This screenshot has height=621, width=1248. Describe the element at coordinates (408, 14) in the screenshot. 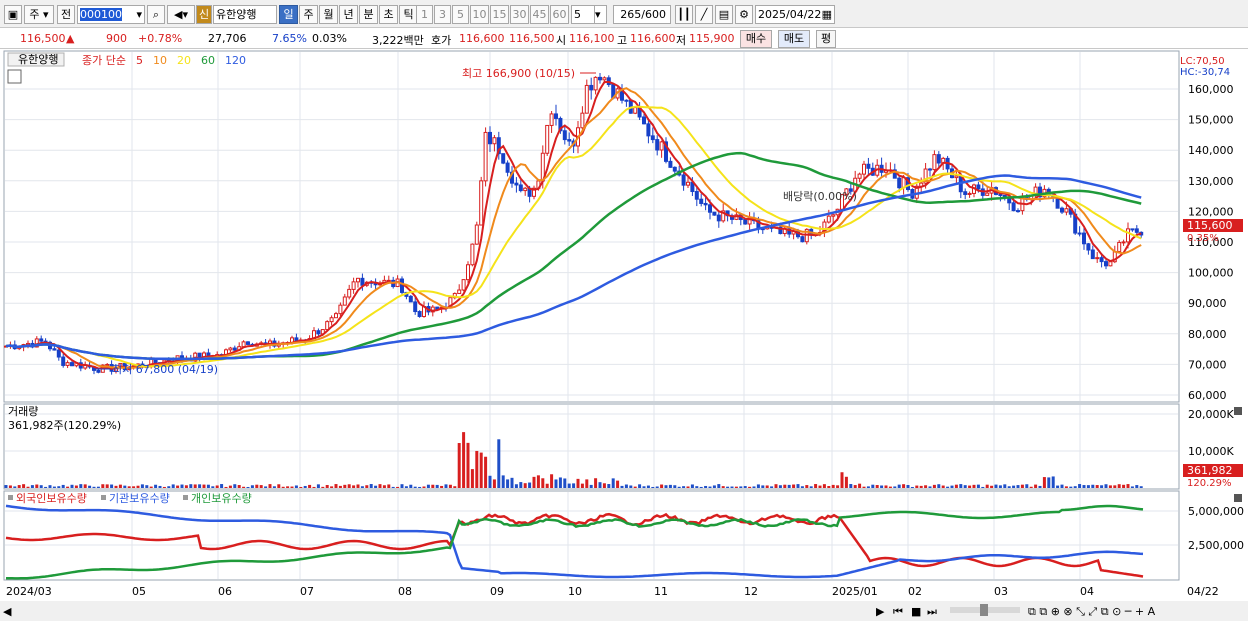

I see `tab-period-6: 틱` at that location.